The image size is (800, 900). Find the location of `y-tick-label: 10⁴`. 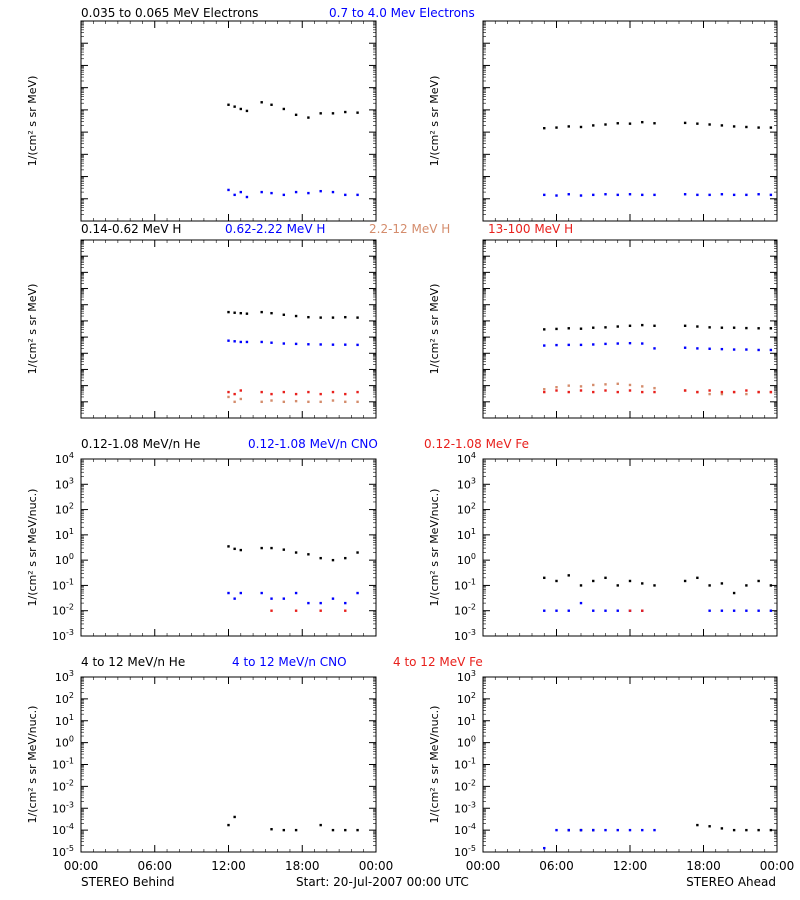

y-tick-label: 10⁴ is located at coordinates (466, 458).